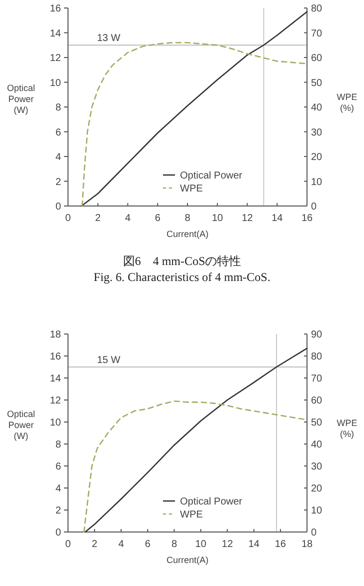  What do you see at coordinates (317, 335) in the screenshot?
I see `y2-tick-label: 90` at bounding box center [317, 335].